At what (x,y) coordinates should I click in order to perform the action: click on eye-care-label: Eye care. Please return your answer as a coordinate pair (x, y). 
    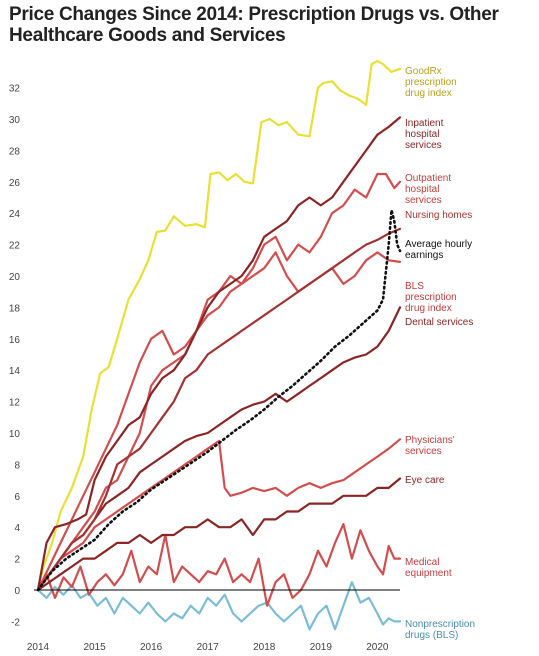
    Looking at the image, I should click on (425, 480).